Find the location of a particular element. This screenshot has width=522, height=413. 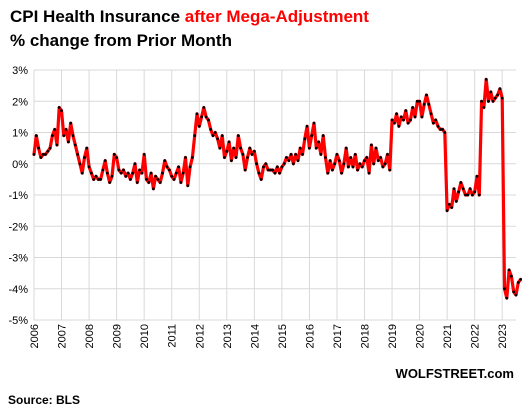

y-tick-label: -1% is located at coordinates (18, 196).